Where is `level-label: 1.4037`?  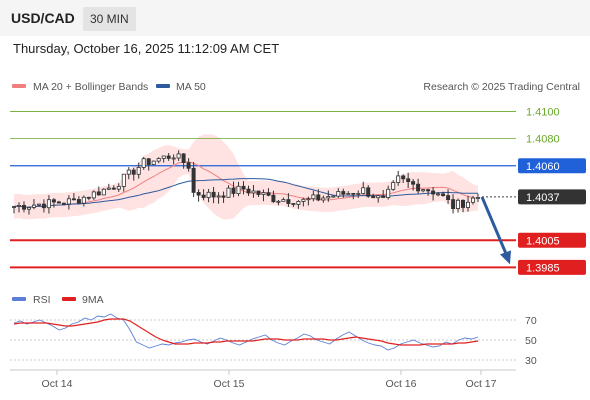 level-label: 1.4037 is located at coordinates (543, 198).